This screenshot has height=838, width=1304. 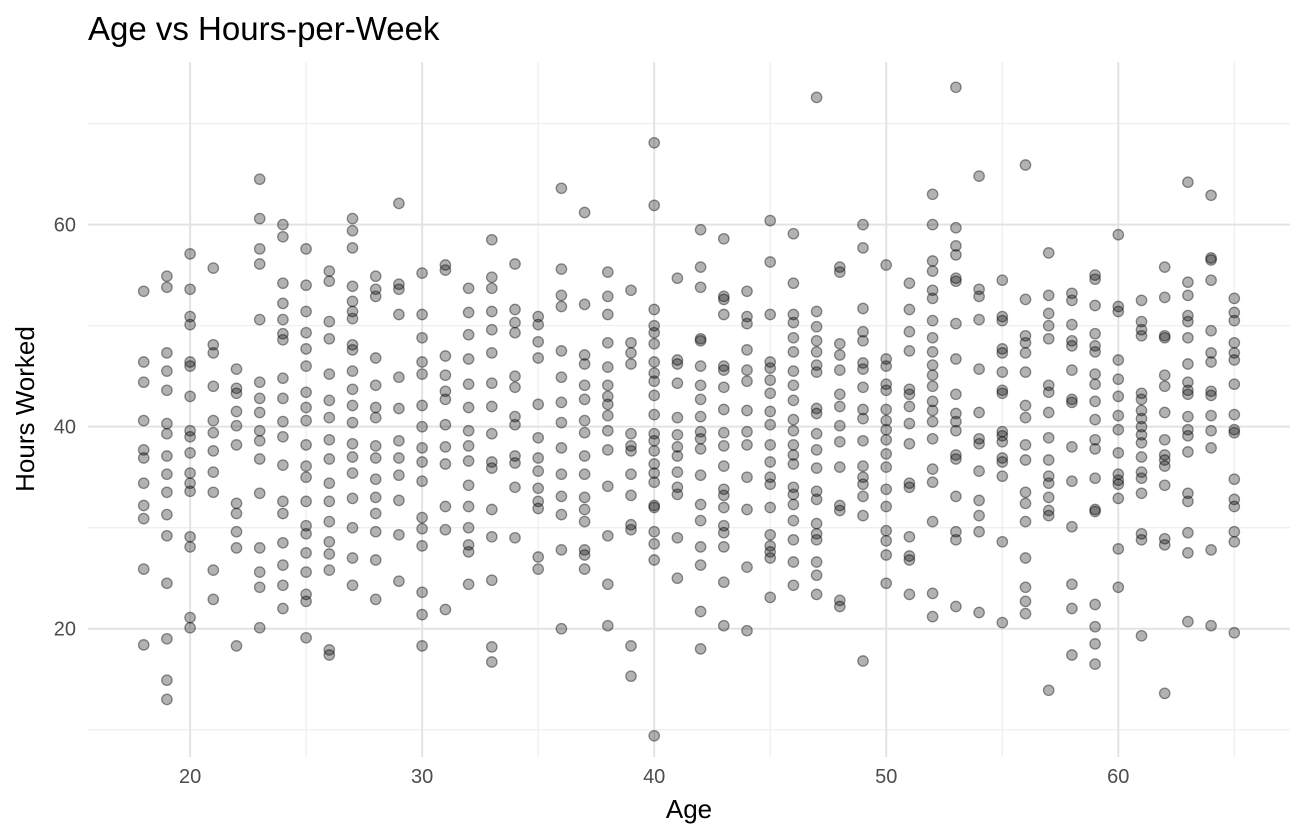 I want to click on y-axis-tick-labels: 20 40 60, so click(x=65, y=428).